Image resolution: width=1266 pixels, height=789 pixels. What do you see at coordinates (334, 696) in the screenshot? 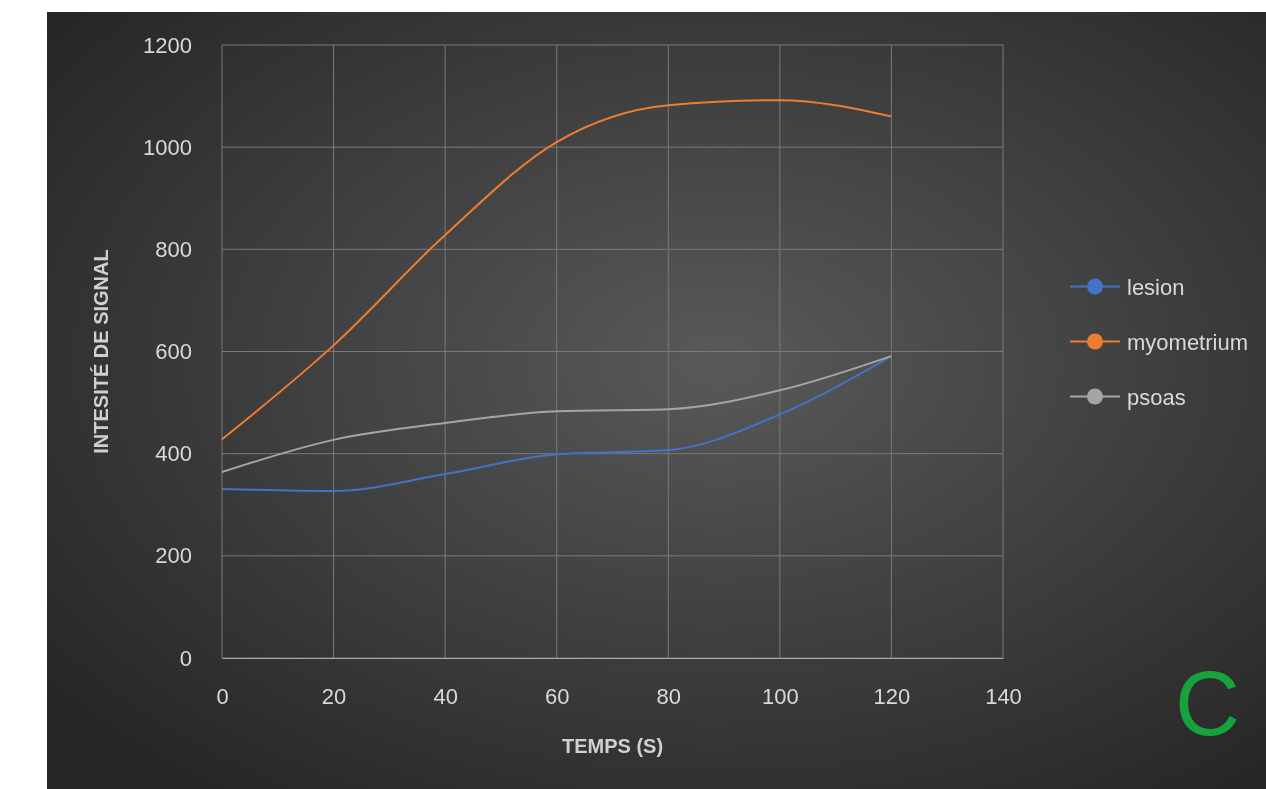
I see `x-tick-label: 20` at bounding box center [334, 696].